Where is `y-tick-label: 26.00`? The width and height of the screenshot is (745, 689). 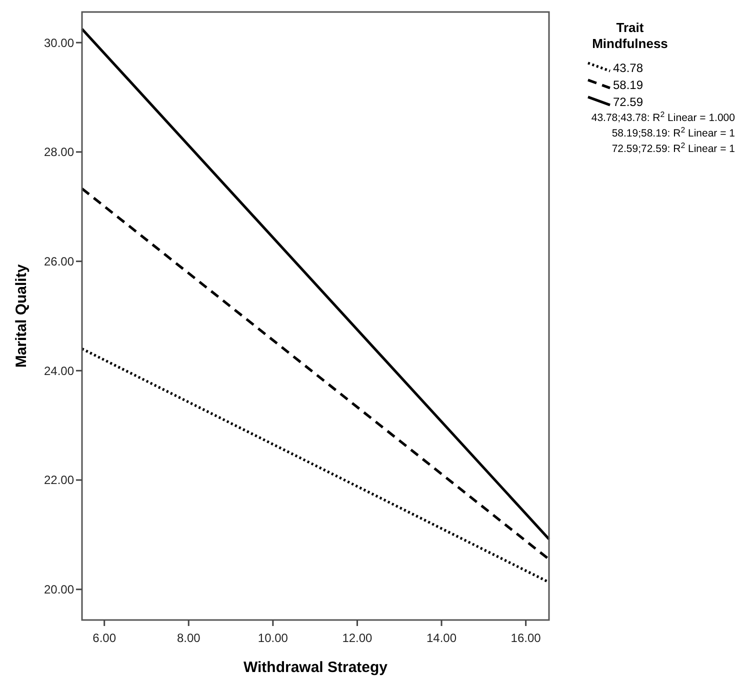 y-tick-label: 26.00 is located at coordinates (59, 261).